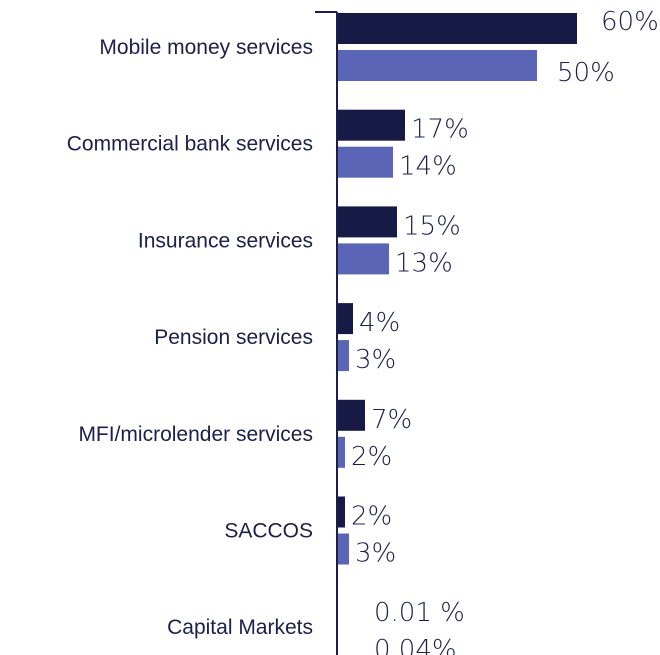 The height and width of the screenshot is (655, 660). I want to click on category-label: Capital Markets, so click(240, 627).